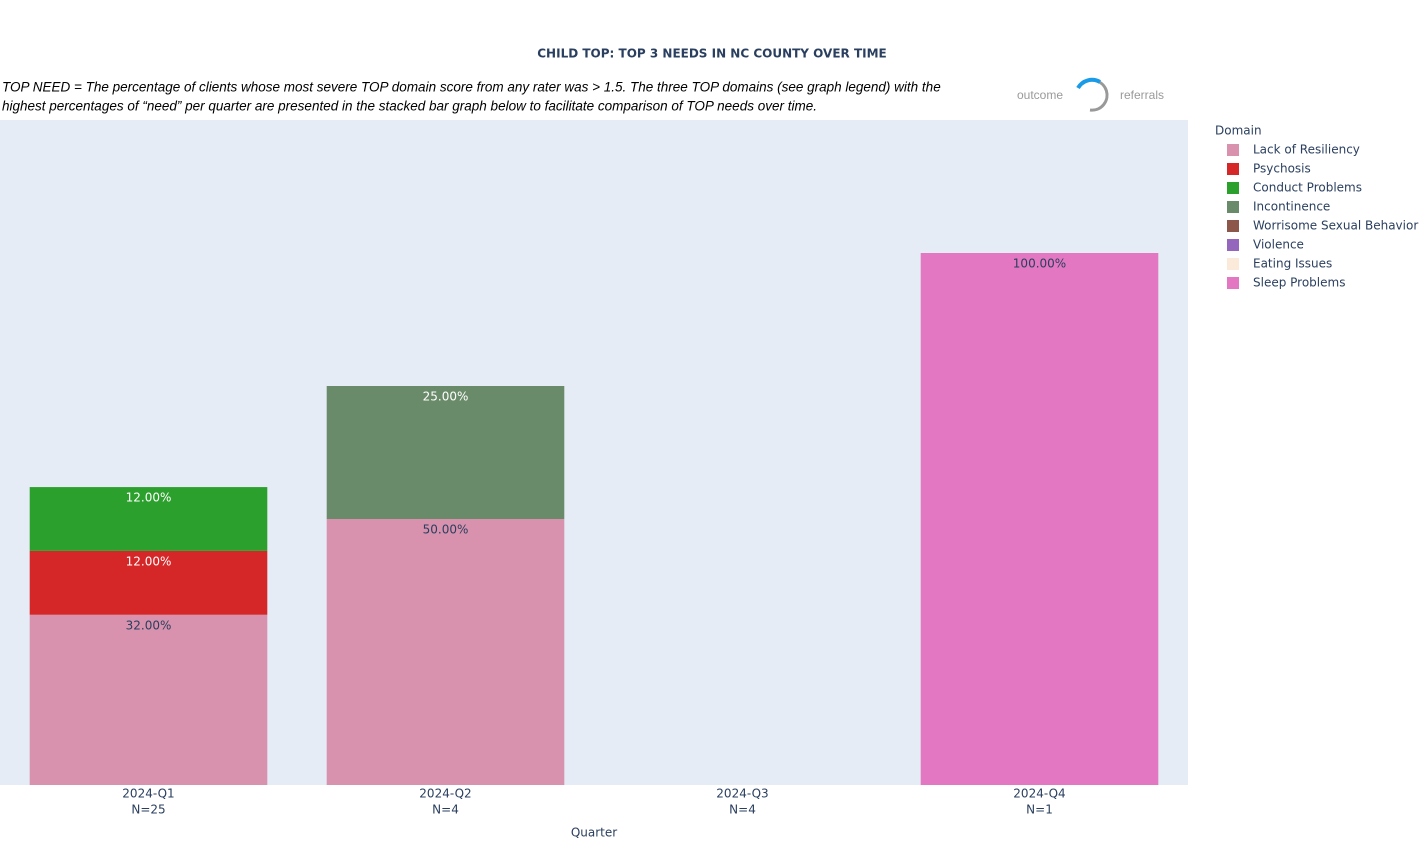 The width and height of the screenshot is (1425, 841). I want to click on logo-text: referrals, so click(1142, 95).